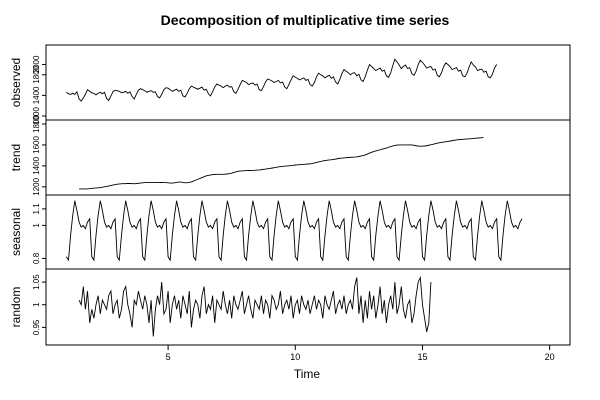 The image size is (600, 400). What do you see at coordinates (36, 74) in the screenshot?
I see `observed-y-tick-label: 1800` at bounding box center [36, 74].